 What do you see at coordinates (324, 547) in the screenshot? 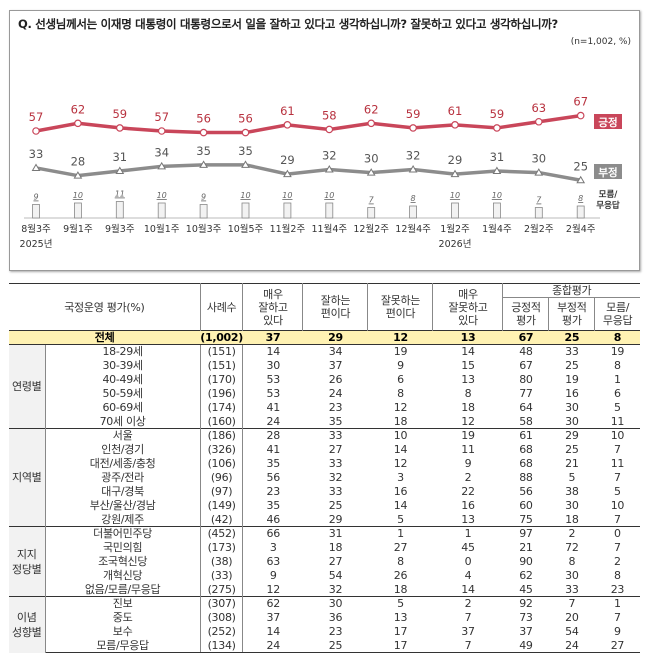
I see `table-row: 국민의힘 (173) 3 18 27 45 21 72 7` at bounding box center [324, 547].